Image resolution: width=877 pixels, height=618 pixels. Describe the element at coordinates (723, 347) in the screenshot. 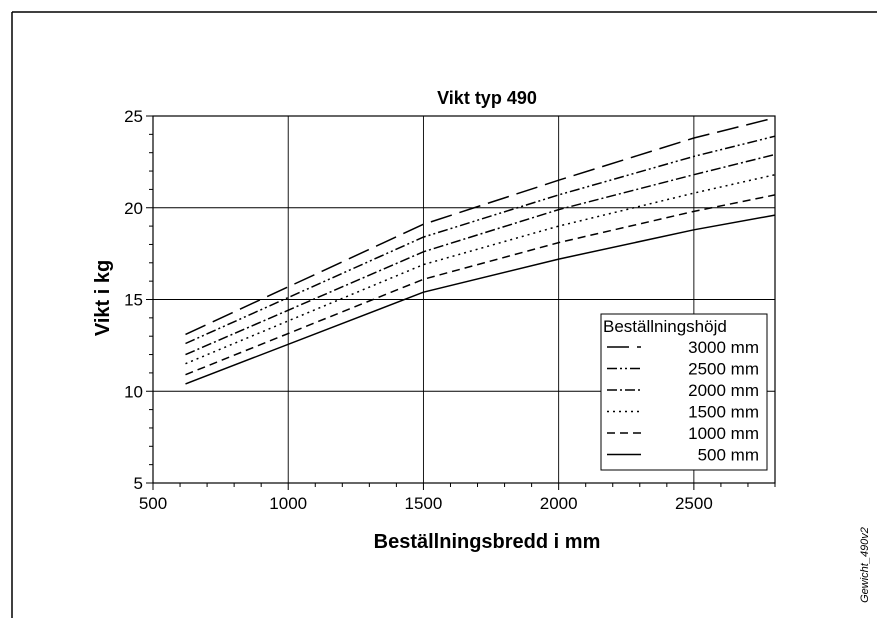

I see `legend-label: 3000 mm` at that location.